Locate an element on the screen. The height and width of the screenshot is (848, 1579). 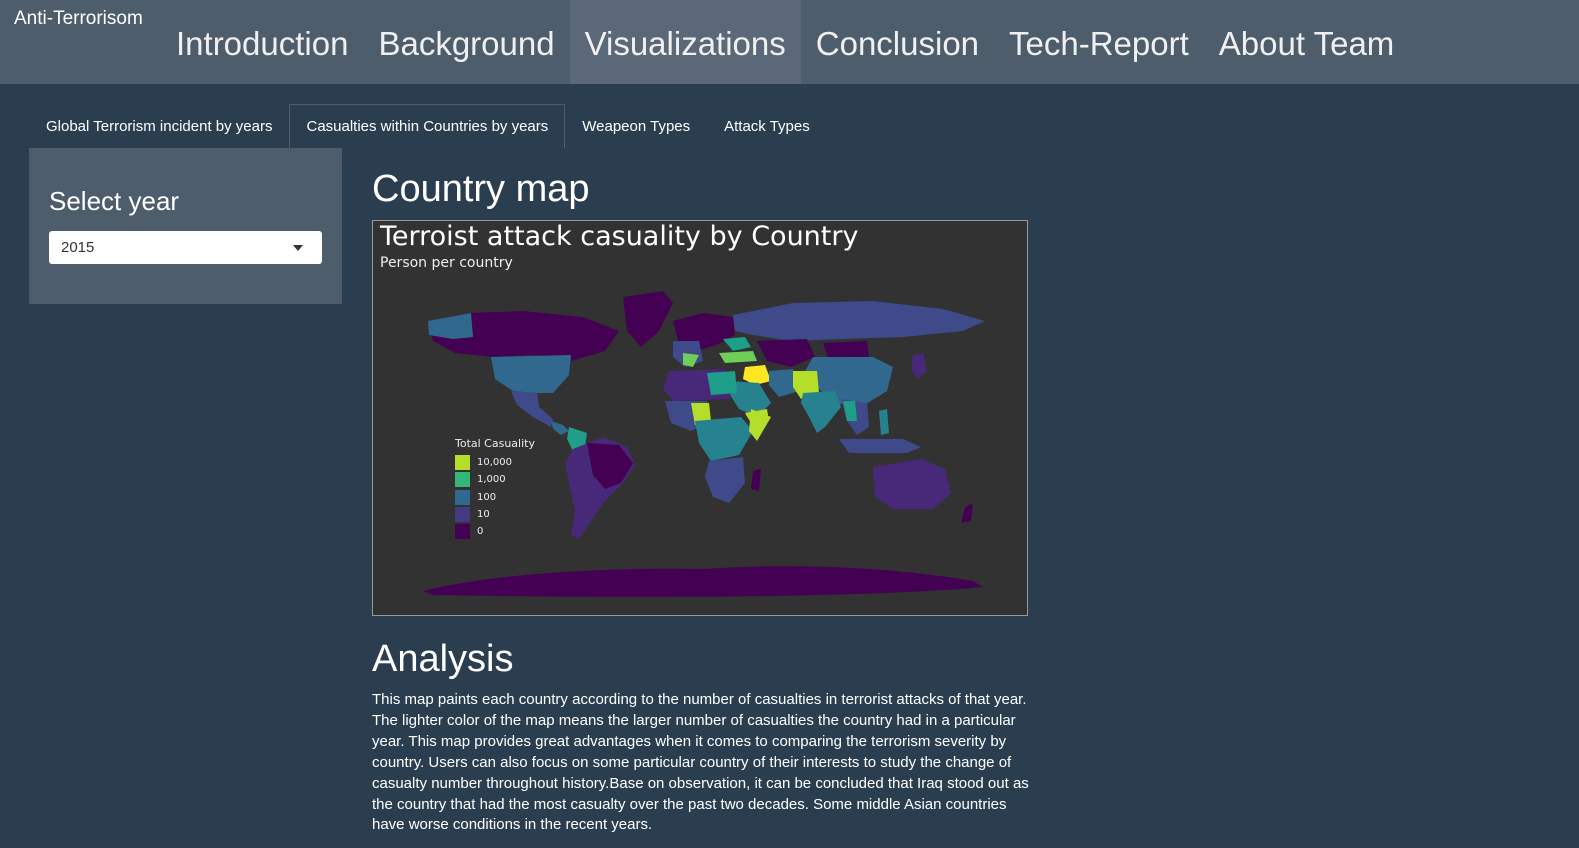
nav-item-about-team: About Team is located at coordinates (1306, 43).